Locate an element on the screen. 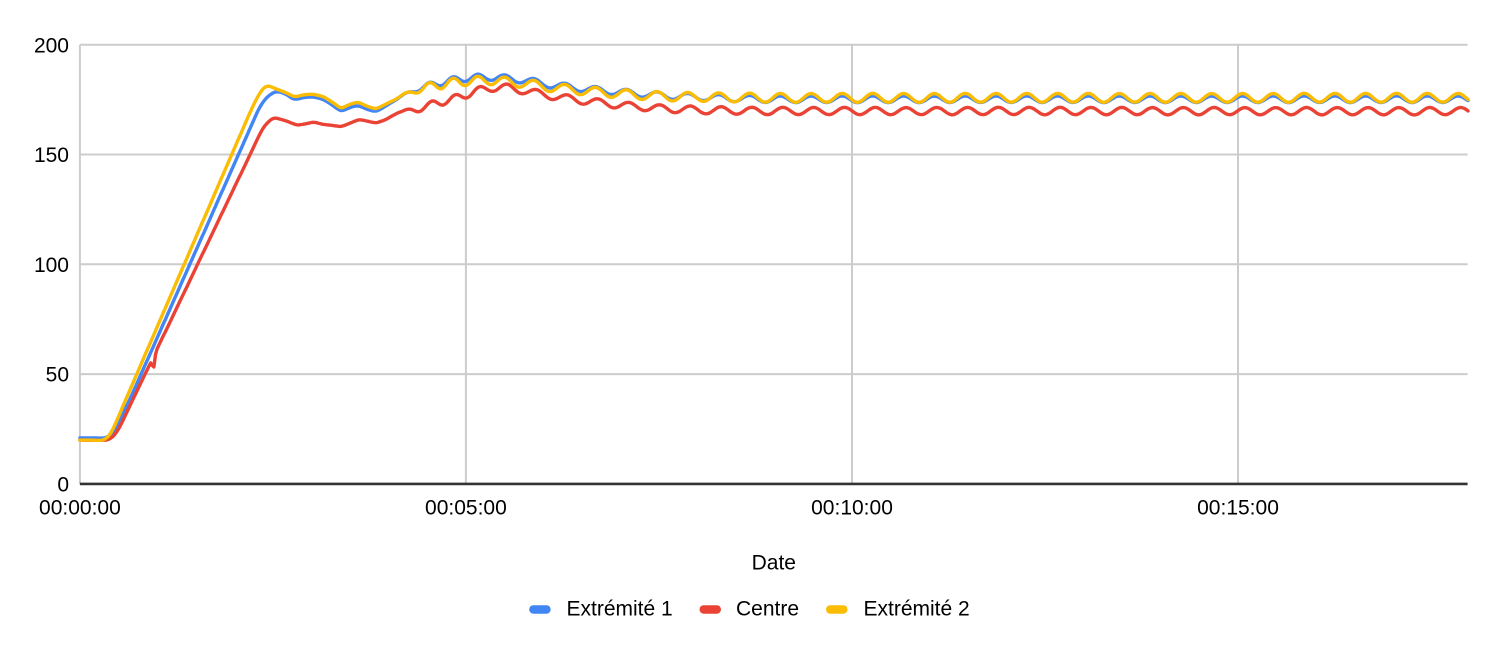  svg-text: Extrémité 2 is located at coordinates (917, 608).